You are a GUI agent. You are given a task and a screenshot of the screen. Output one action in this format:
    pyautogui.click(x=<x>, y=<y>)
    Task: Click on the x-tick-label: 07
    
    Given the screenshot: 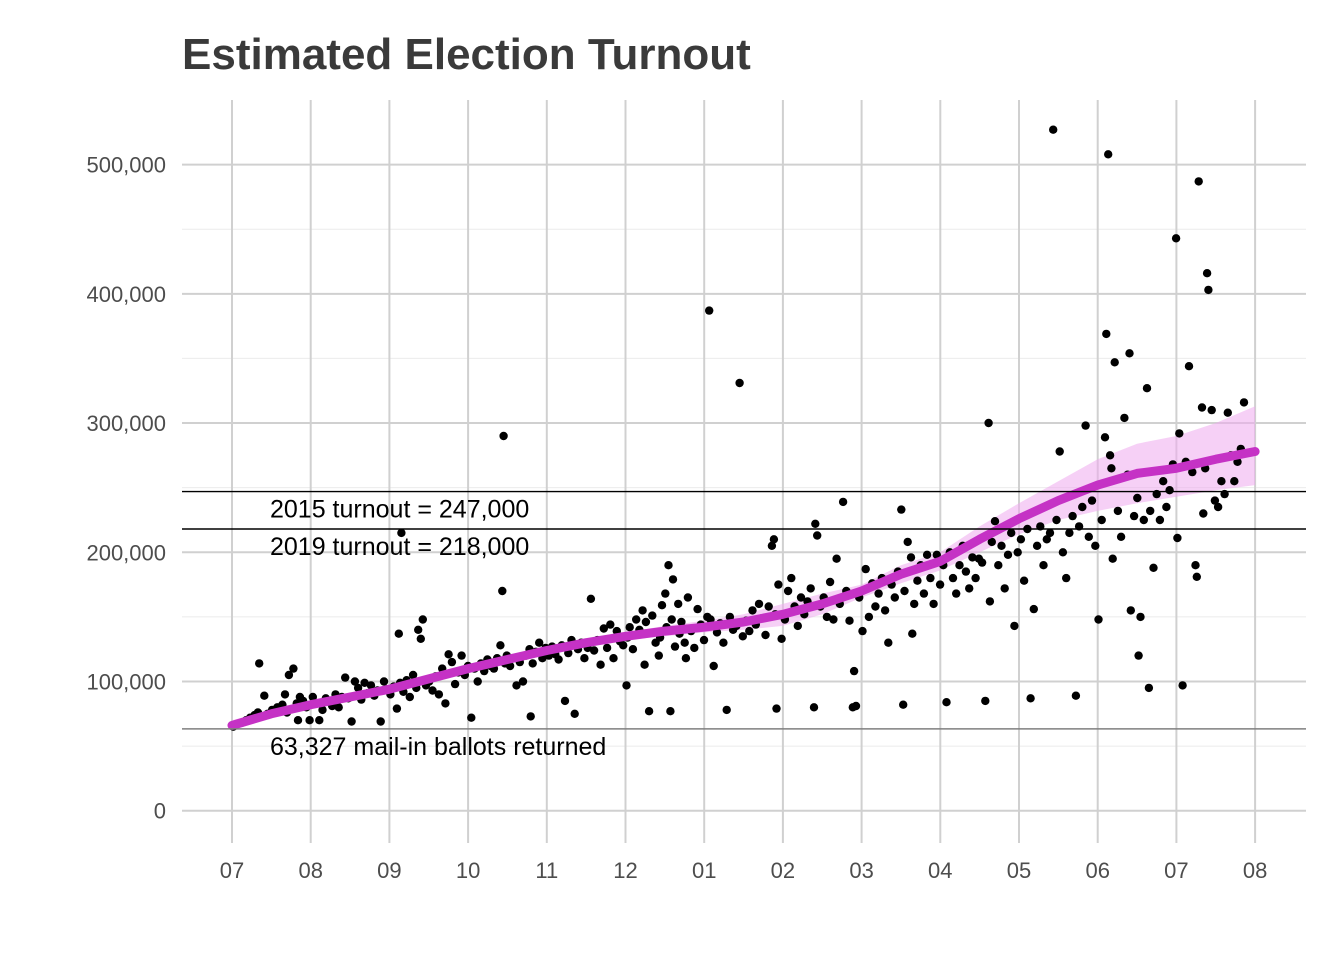 What is the action you would take?
    pyautogui.click(x=1176, y=870)
    